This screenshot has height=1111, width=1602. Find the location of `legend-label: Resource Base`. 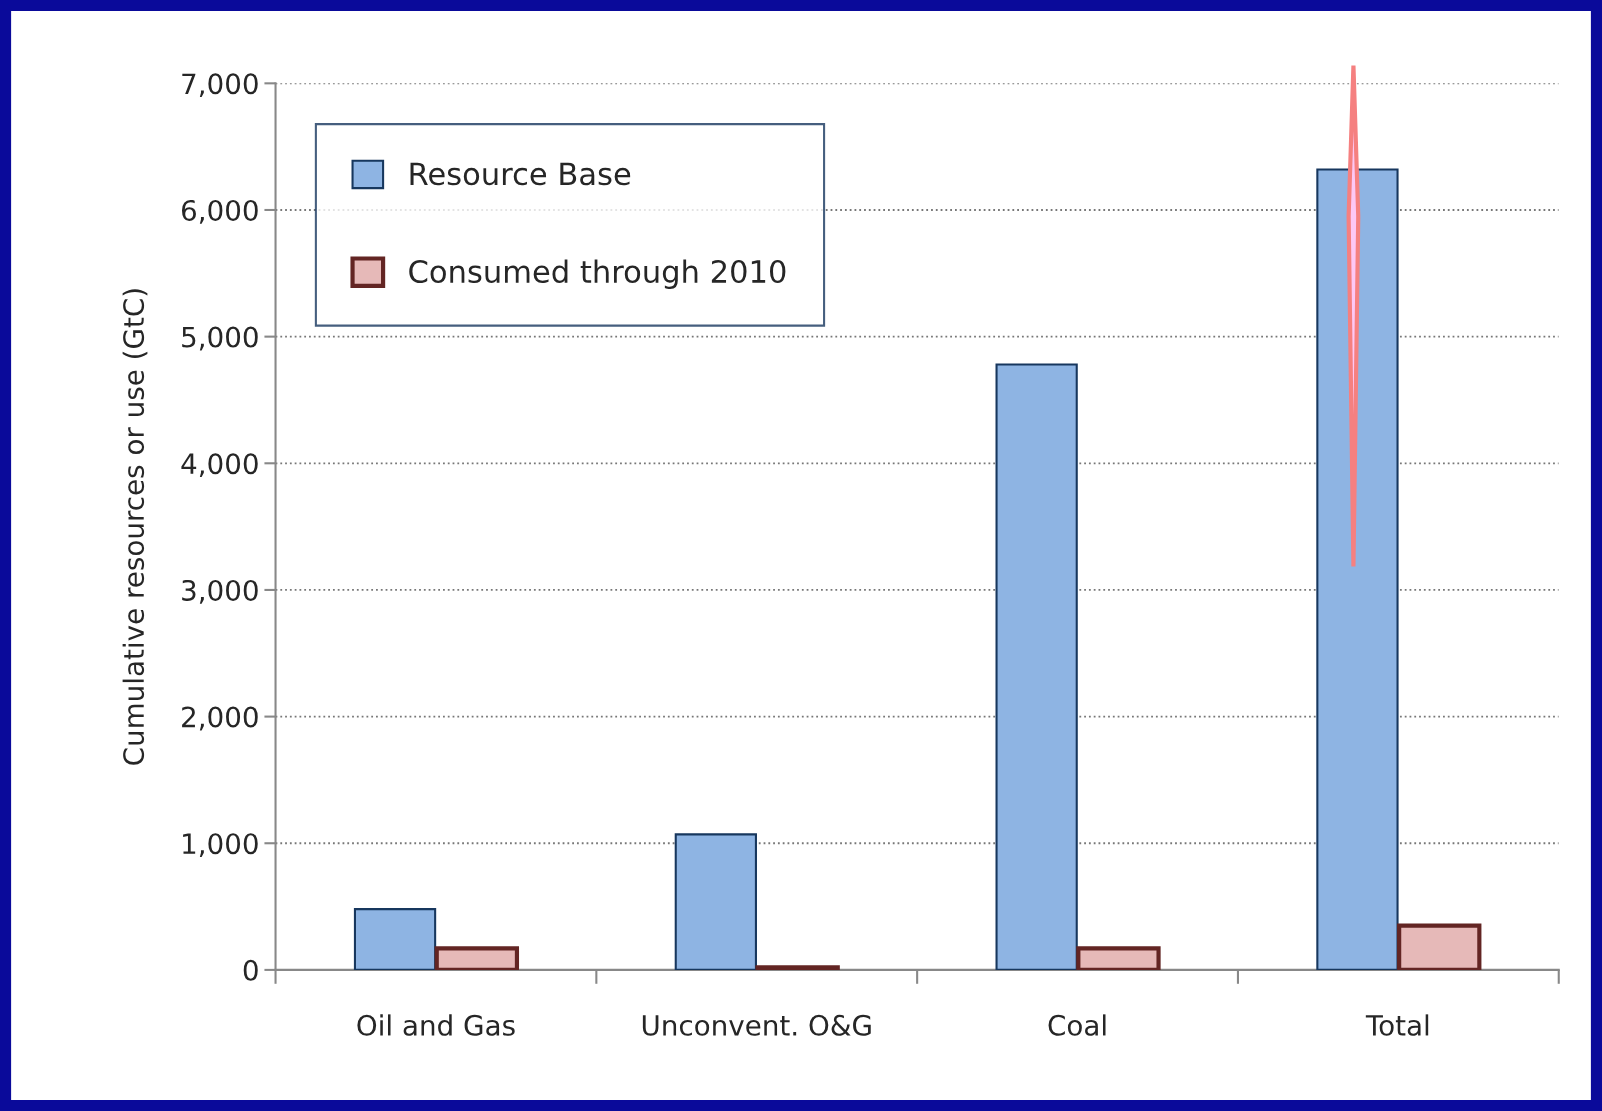

legend-label: Resource Base is located at coordinates (520, 174).